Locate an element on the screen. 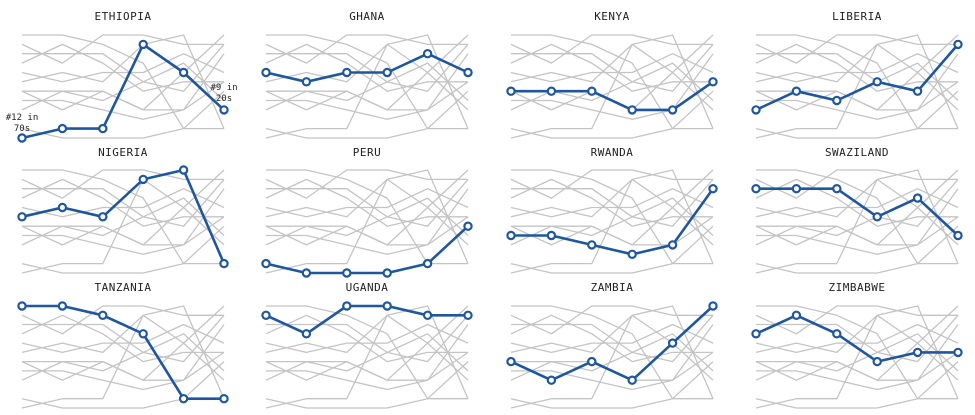 Image resolution: width=975 pixels, height=415 pixels. series-line-ethiopia is located at coordinates (123, 91).